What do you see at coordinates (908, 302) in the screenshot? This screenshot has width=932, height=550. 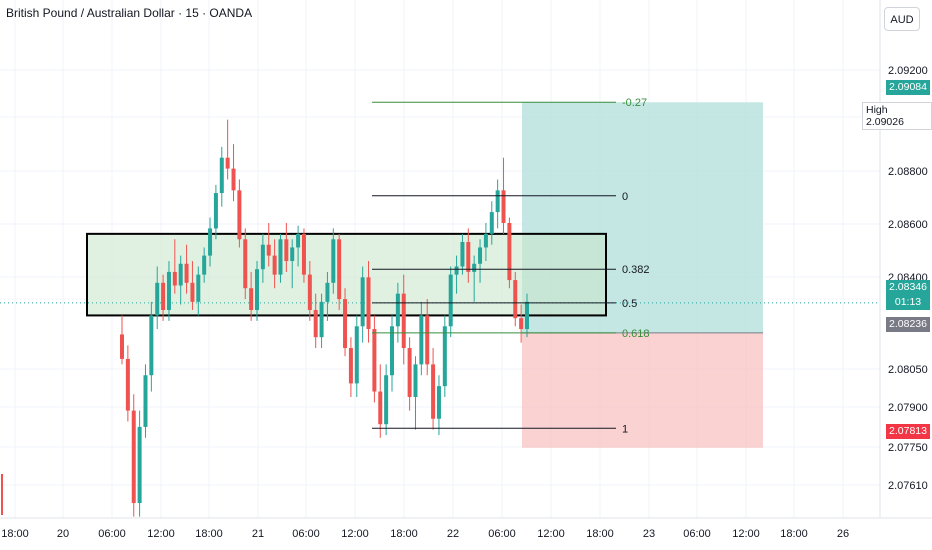 I see `countdown-tag: 01:13` at bounding box center [908, 302].